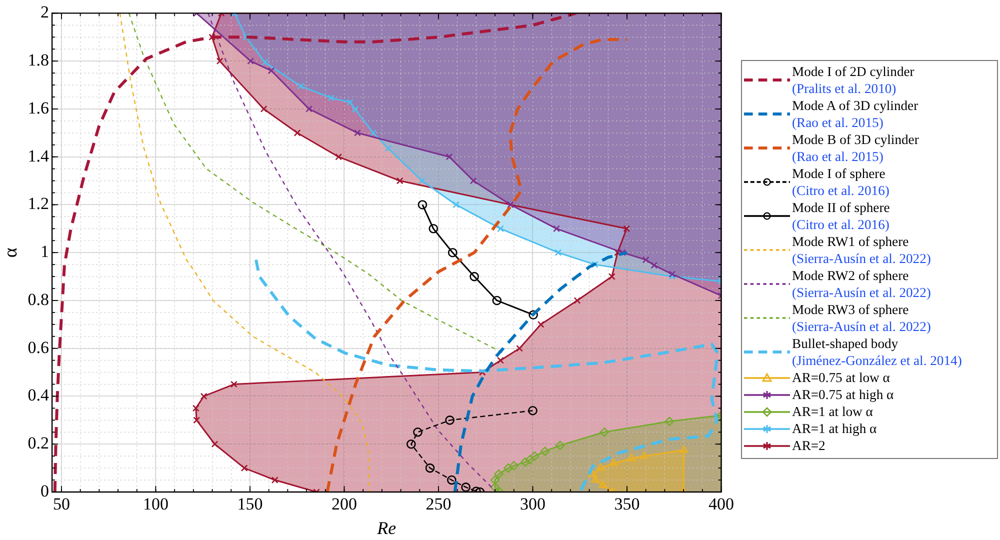  I want to click on y-tick-label: 1.4, so click(39, 156).